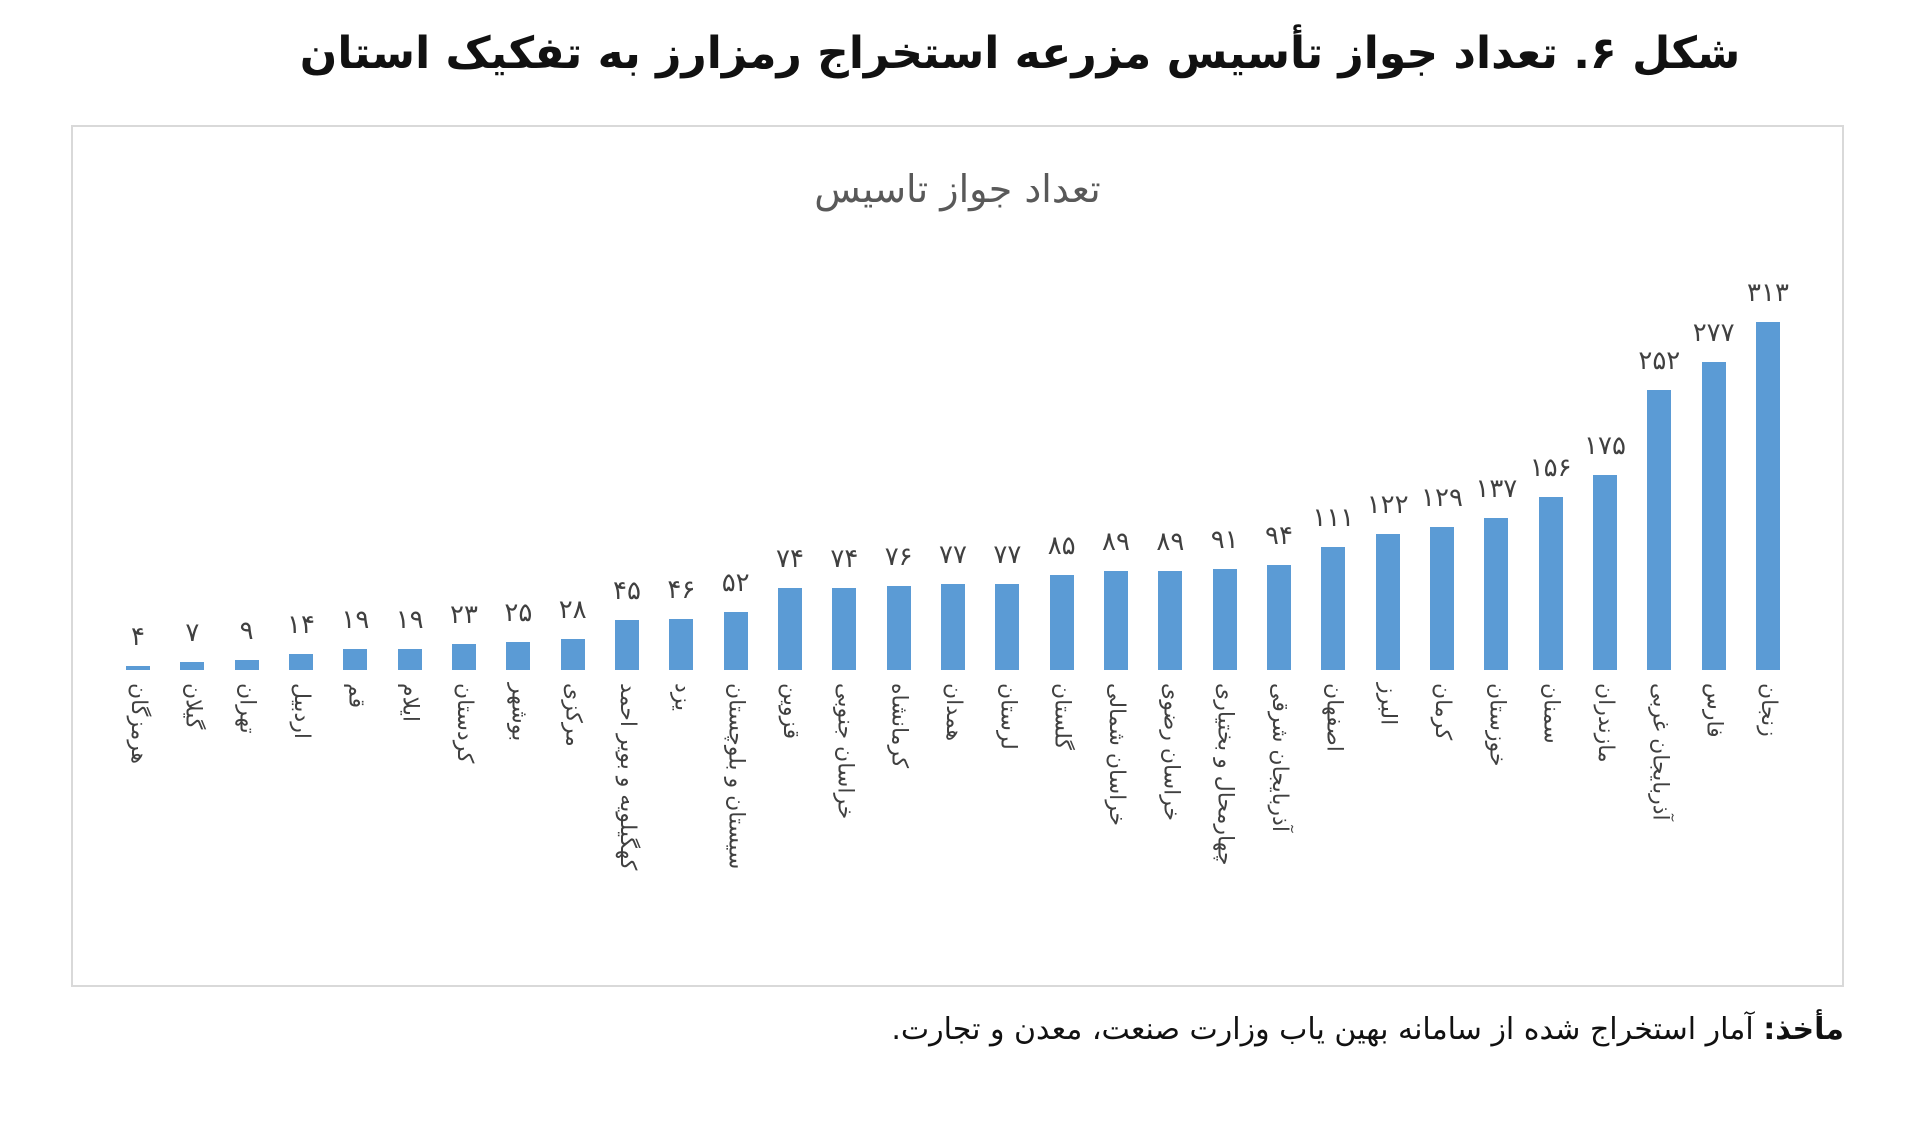 The image size is (1920, 1139). I want to click on category-label: خراسان جنوبی, so click(845, 751).